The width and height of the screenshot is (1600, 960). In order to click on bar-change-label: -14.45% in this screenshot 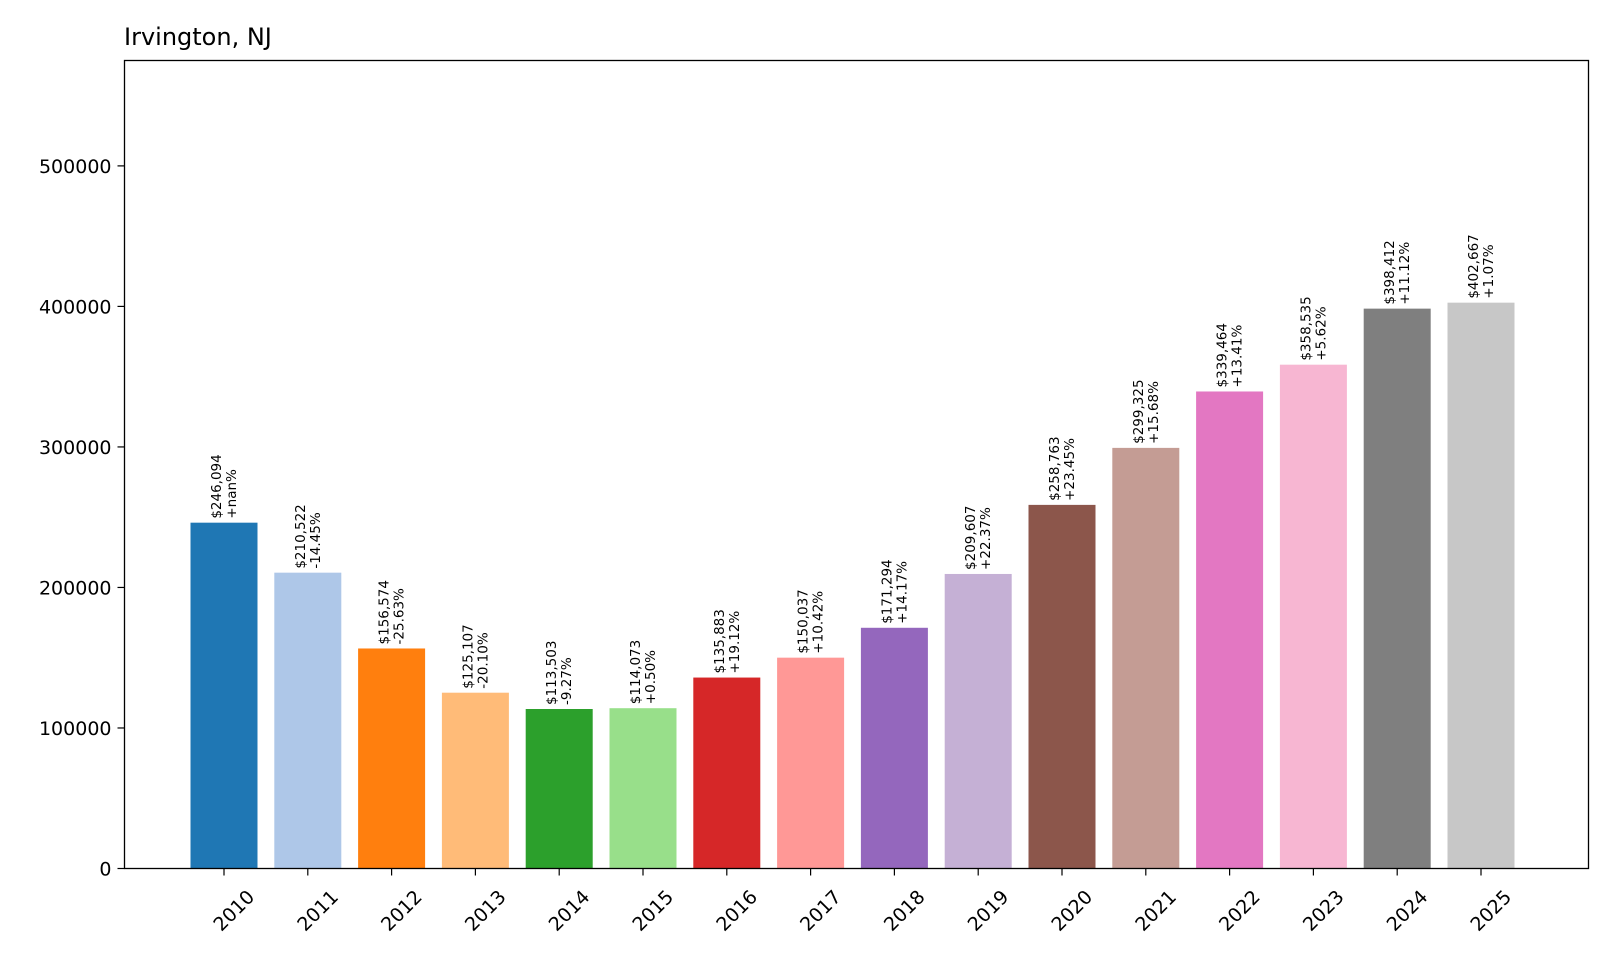, I will do `click(316, 540)`.